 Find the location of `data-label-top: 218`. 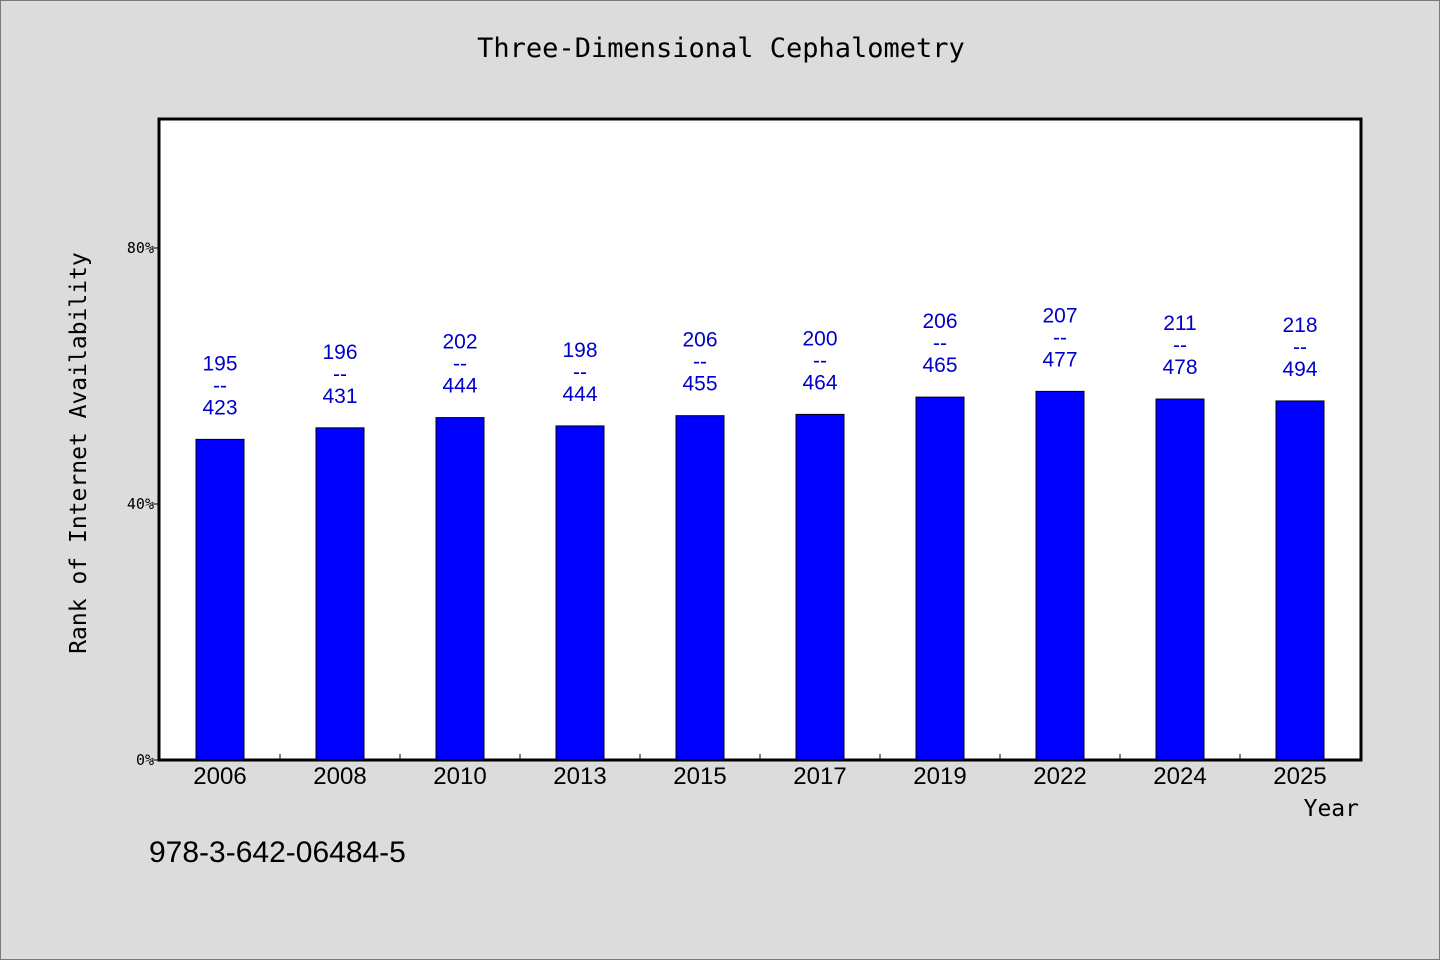

data-label-top: 218 is located at coordinates (1299, 325).